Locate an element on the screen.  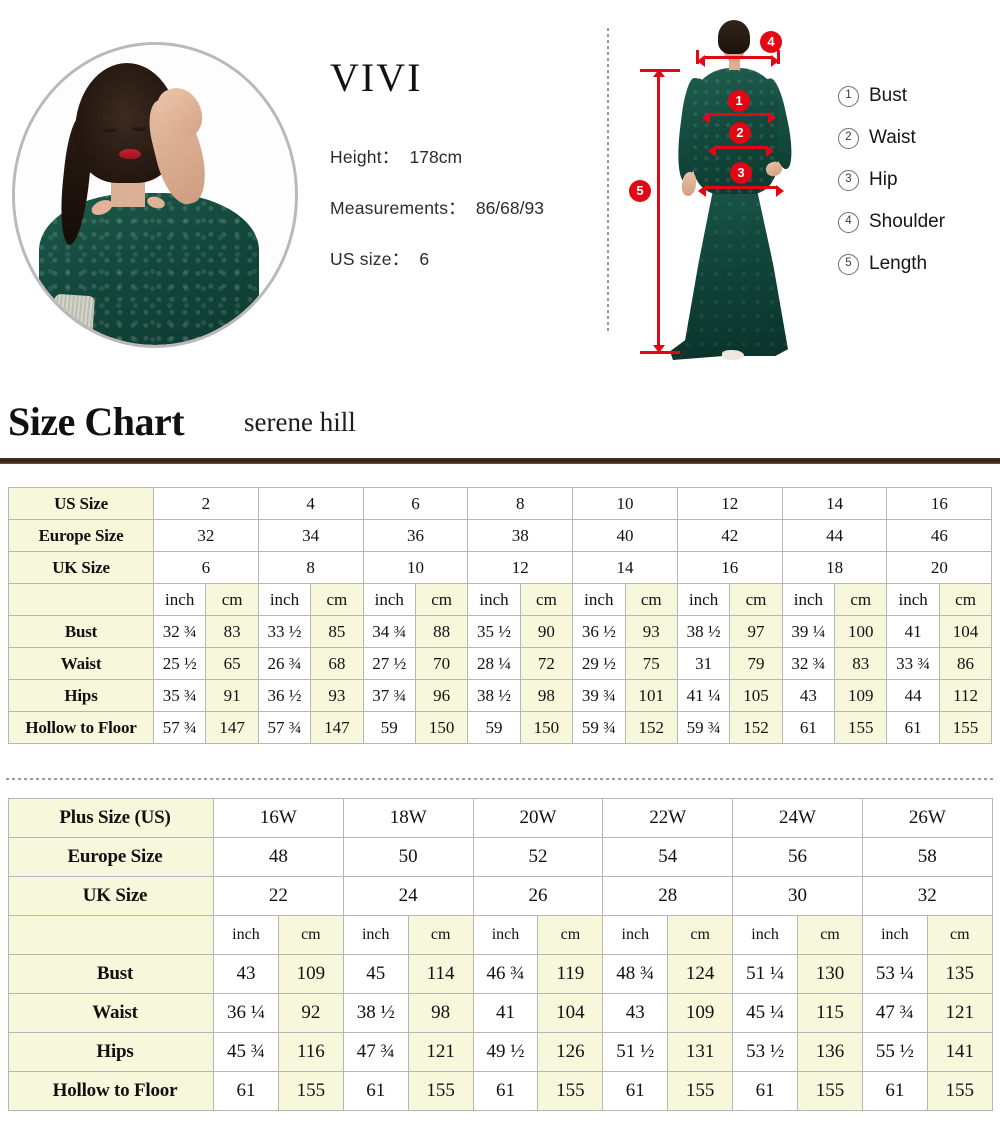
cell-hips-10: 41 ¼ is located at coordinates (703, 695).